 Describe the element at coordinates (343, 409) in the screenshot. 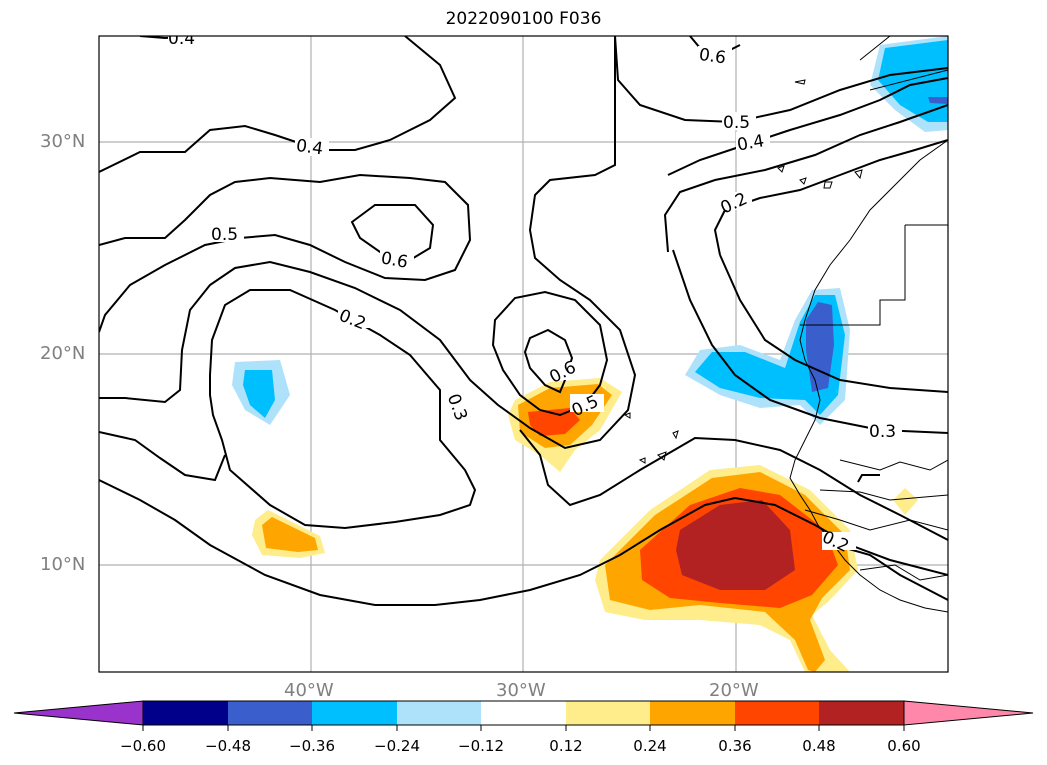

I see `contour-0.2-west` at that location.